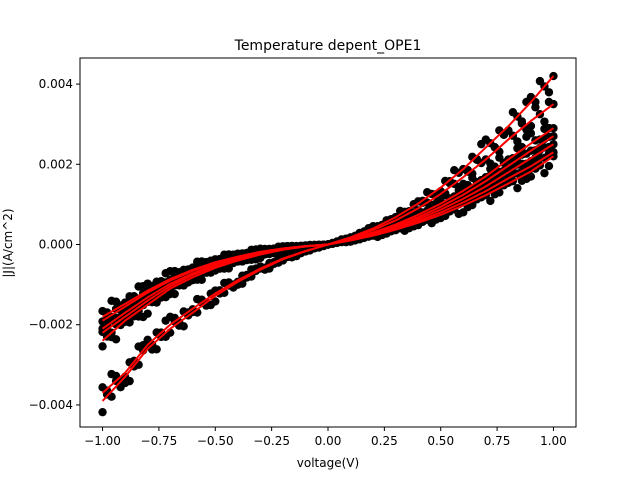  What do you see at coordinates (159, 441) in the screenshot?
I see `x-tick-label: −0.75` at bounding box center [159, 441].